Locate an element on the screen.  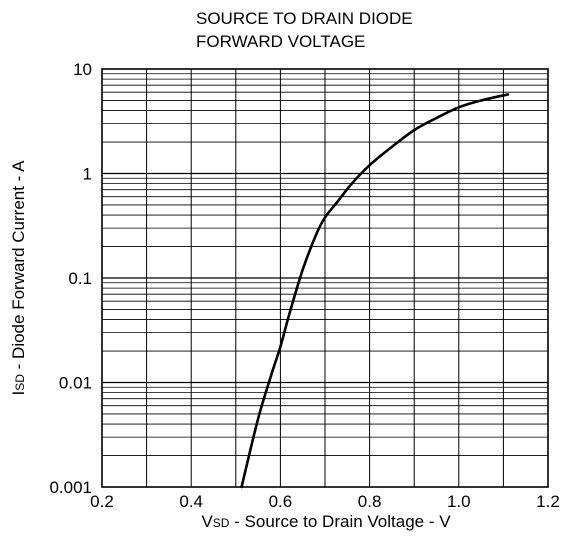
x-axis-label-main: V is located at coordinates (207, 521).